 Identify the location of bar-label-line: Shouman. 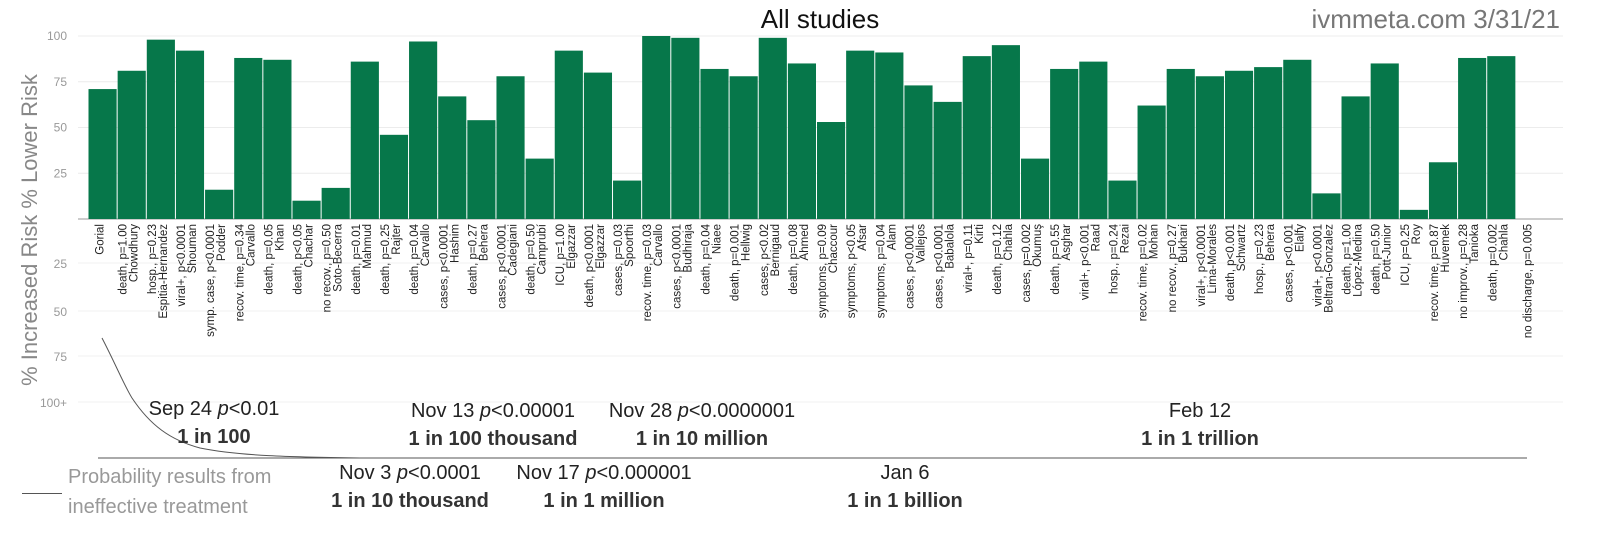
(193, 248).